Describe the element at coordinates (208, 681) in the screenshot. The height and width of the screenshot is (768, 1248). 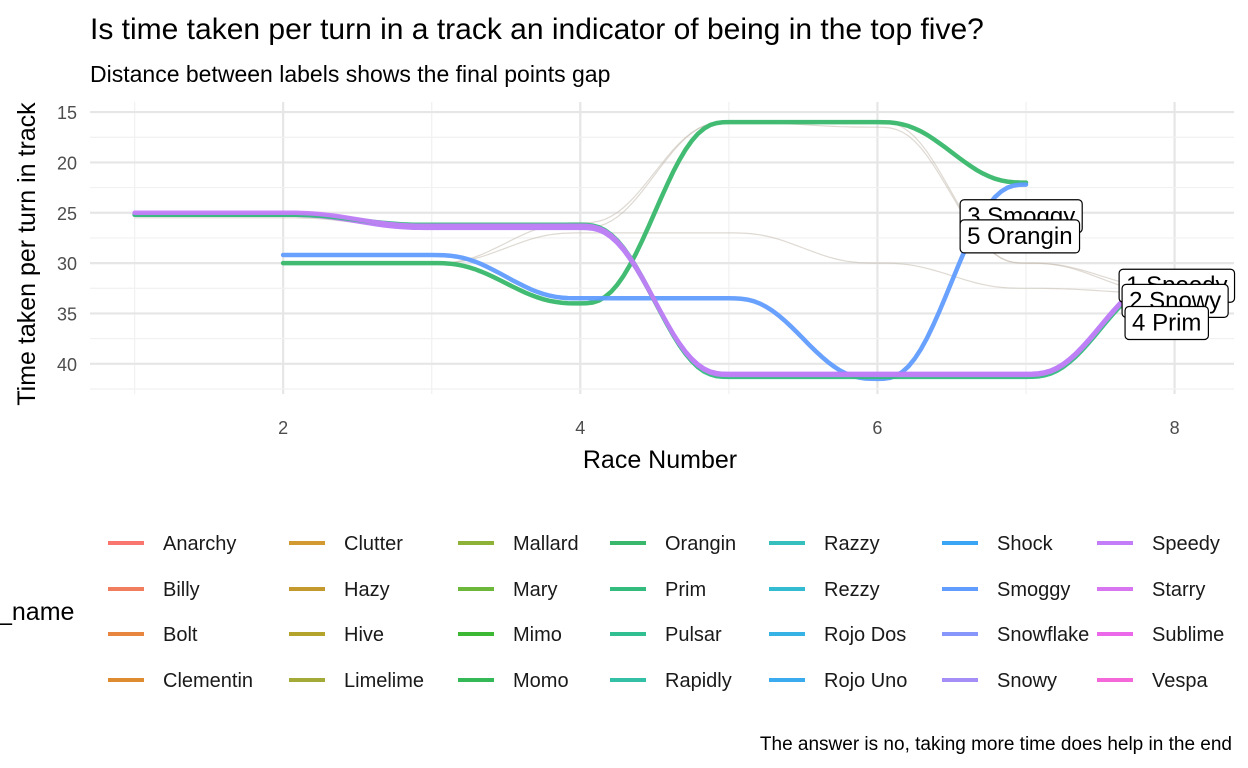
I see `legend-label: Clementin` at that location.